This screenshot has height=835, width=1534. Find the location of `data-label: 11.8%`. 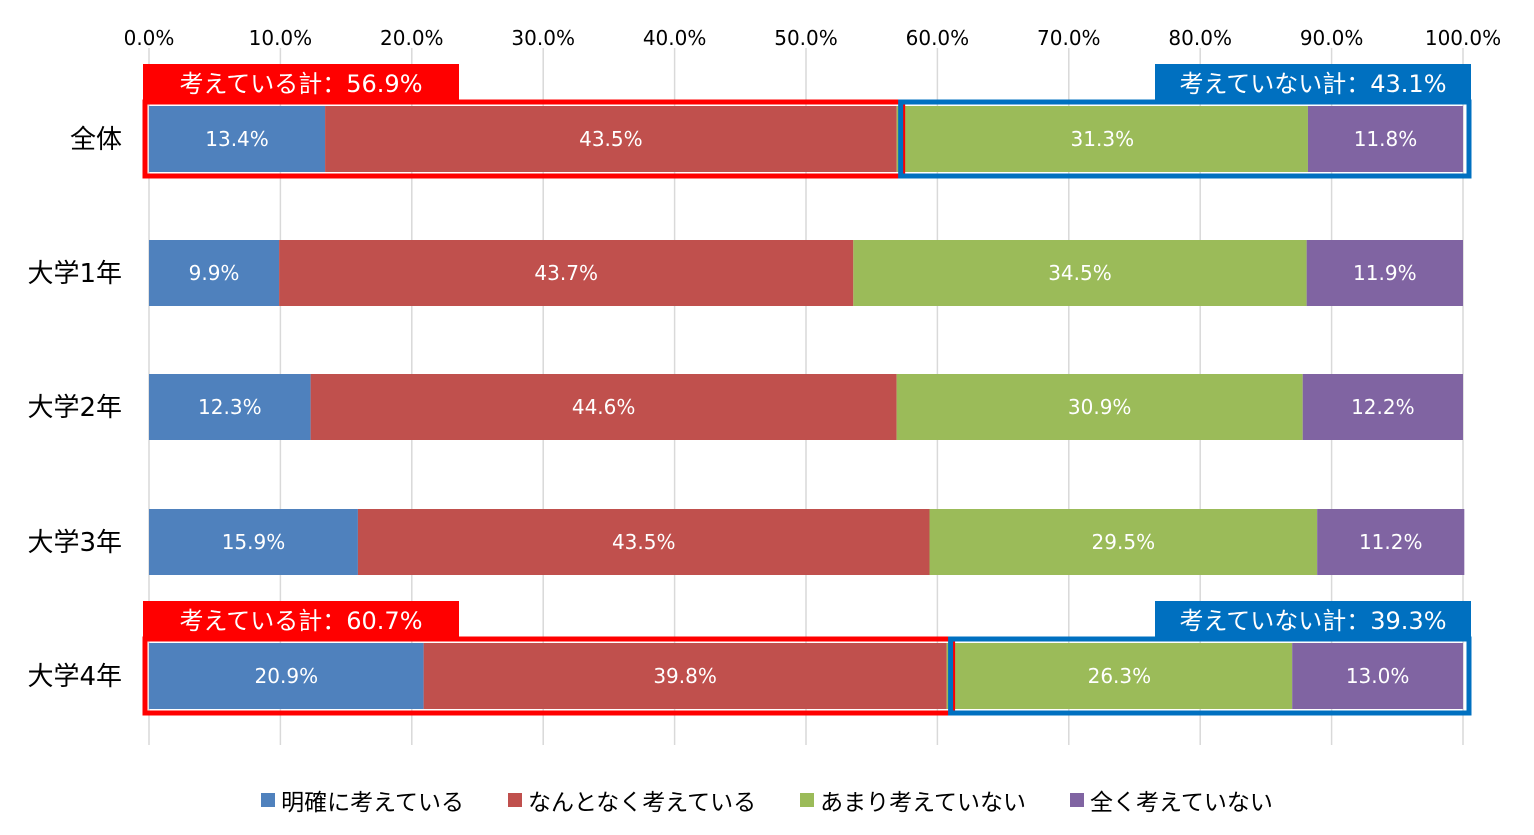

data-label: 11.8% is located at coordinates (1386, 139).